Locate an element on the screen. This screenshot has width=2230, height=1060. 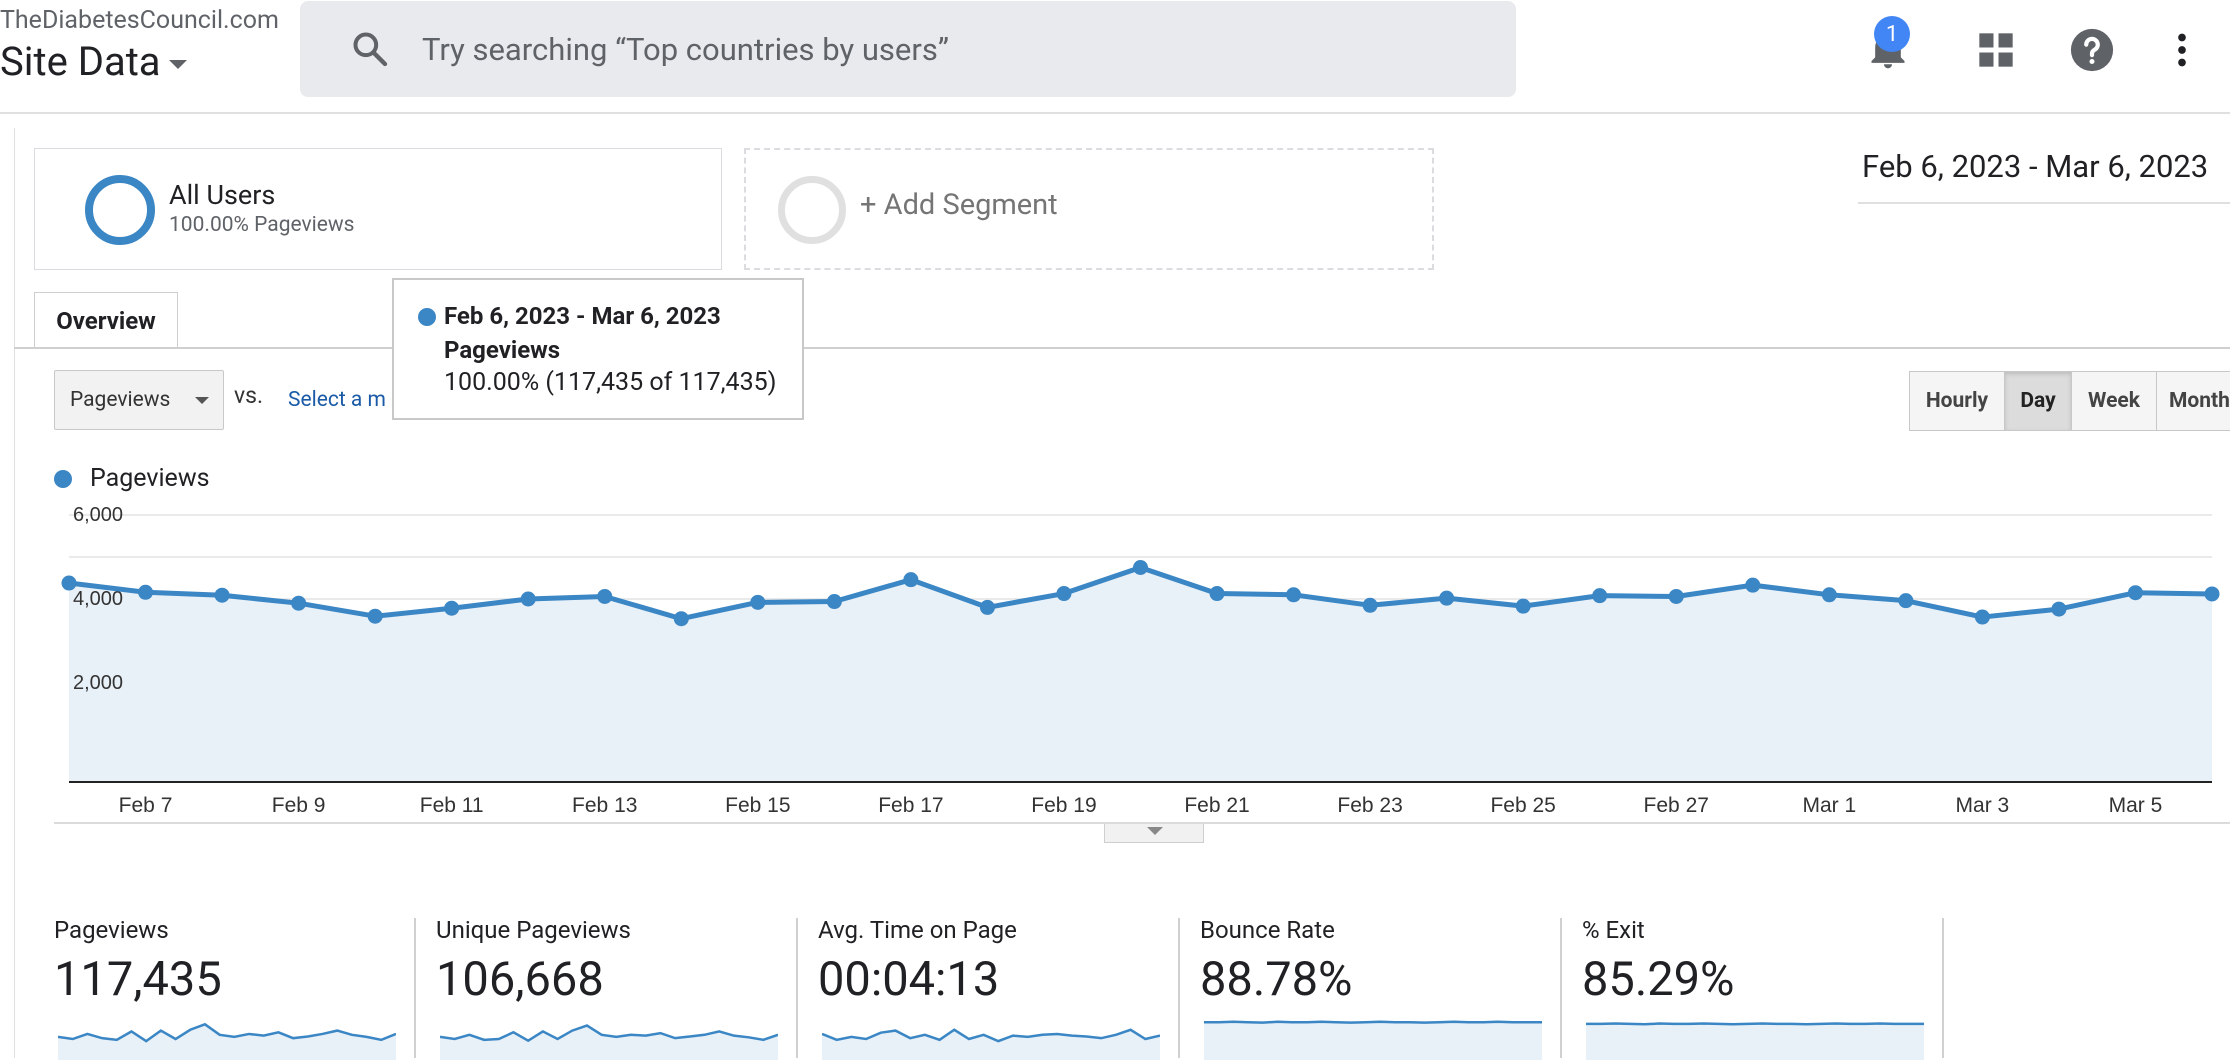
metric-select: Pageviews is located at coordinates (139, 400).